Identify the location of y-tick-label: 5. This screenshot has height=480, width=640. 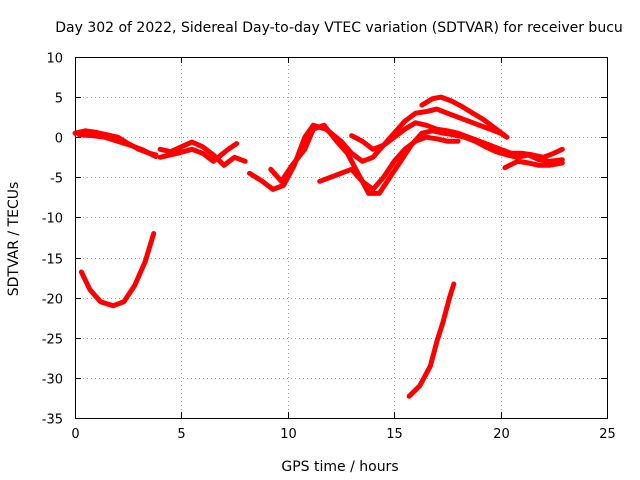
(59, 99).